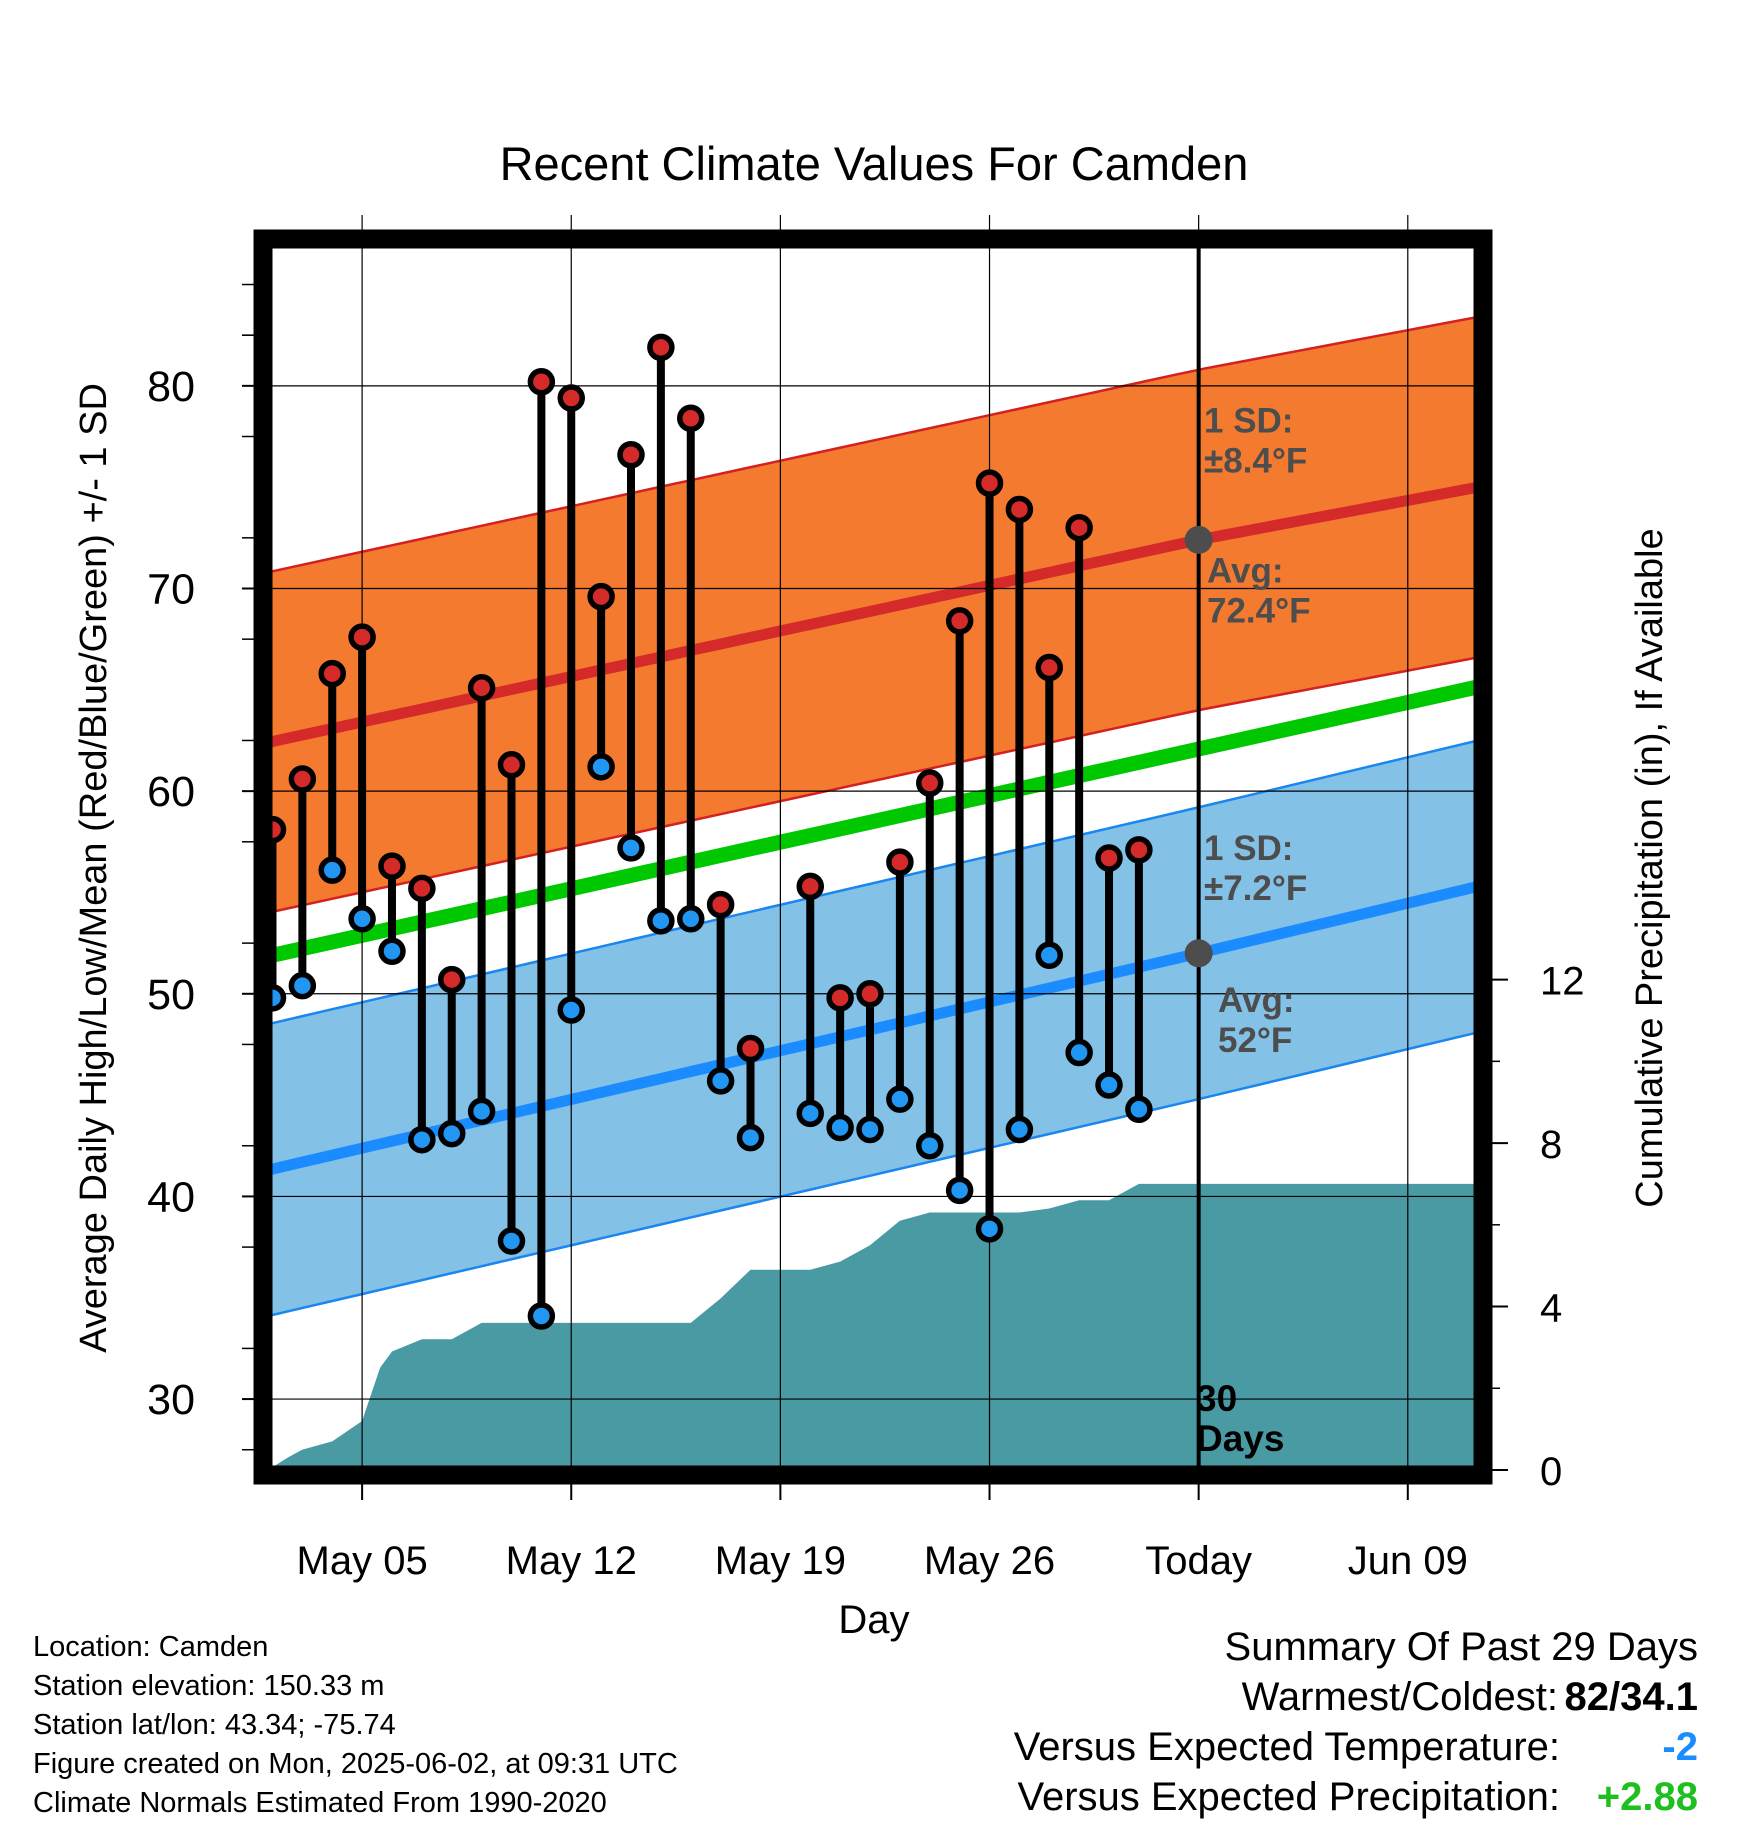 This screenshot has width=1748, height=1828. I want to click on chart-title: Recent Climate Values For Camden, so click(874, 163).